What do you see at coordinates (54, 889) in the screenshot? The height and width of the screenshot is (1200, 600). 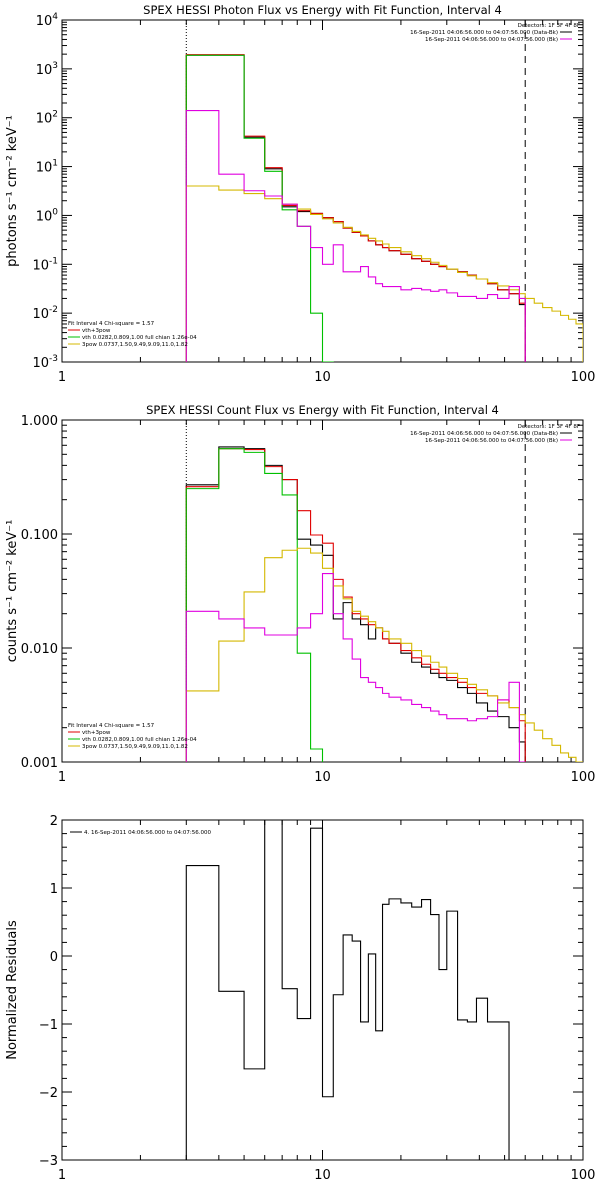 I see `y-tick-label: 1` at bounding box center [54, 889].